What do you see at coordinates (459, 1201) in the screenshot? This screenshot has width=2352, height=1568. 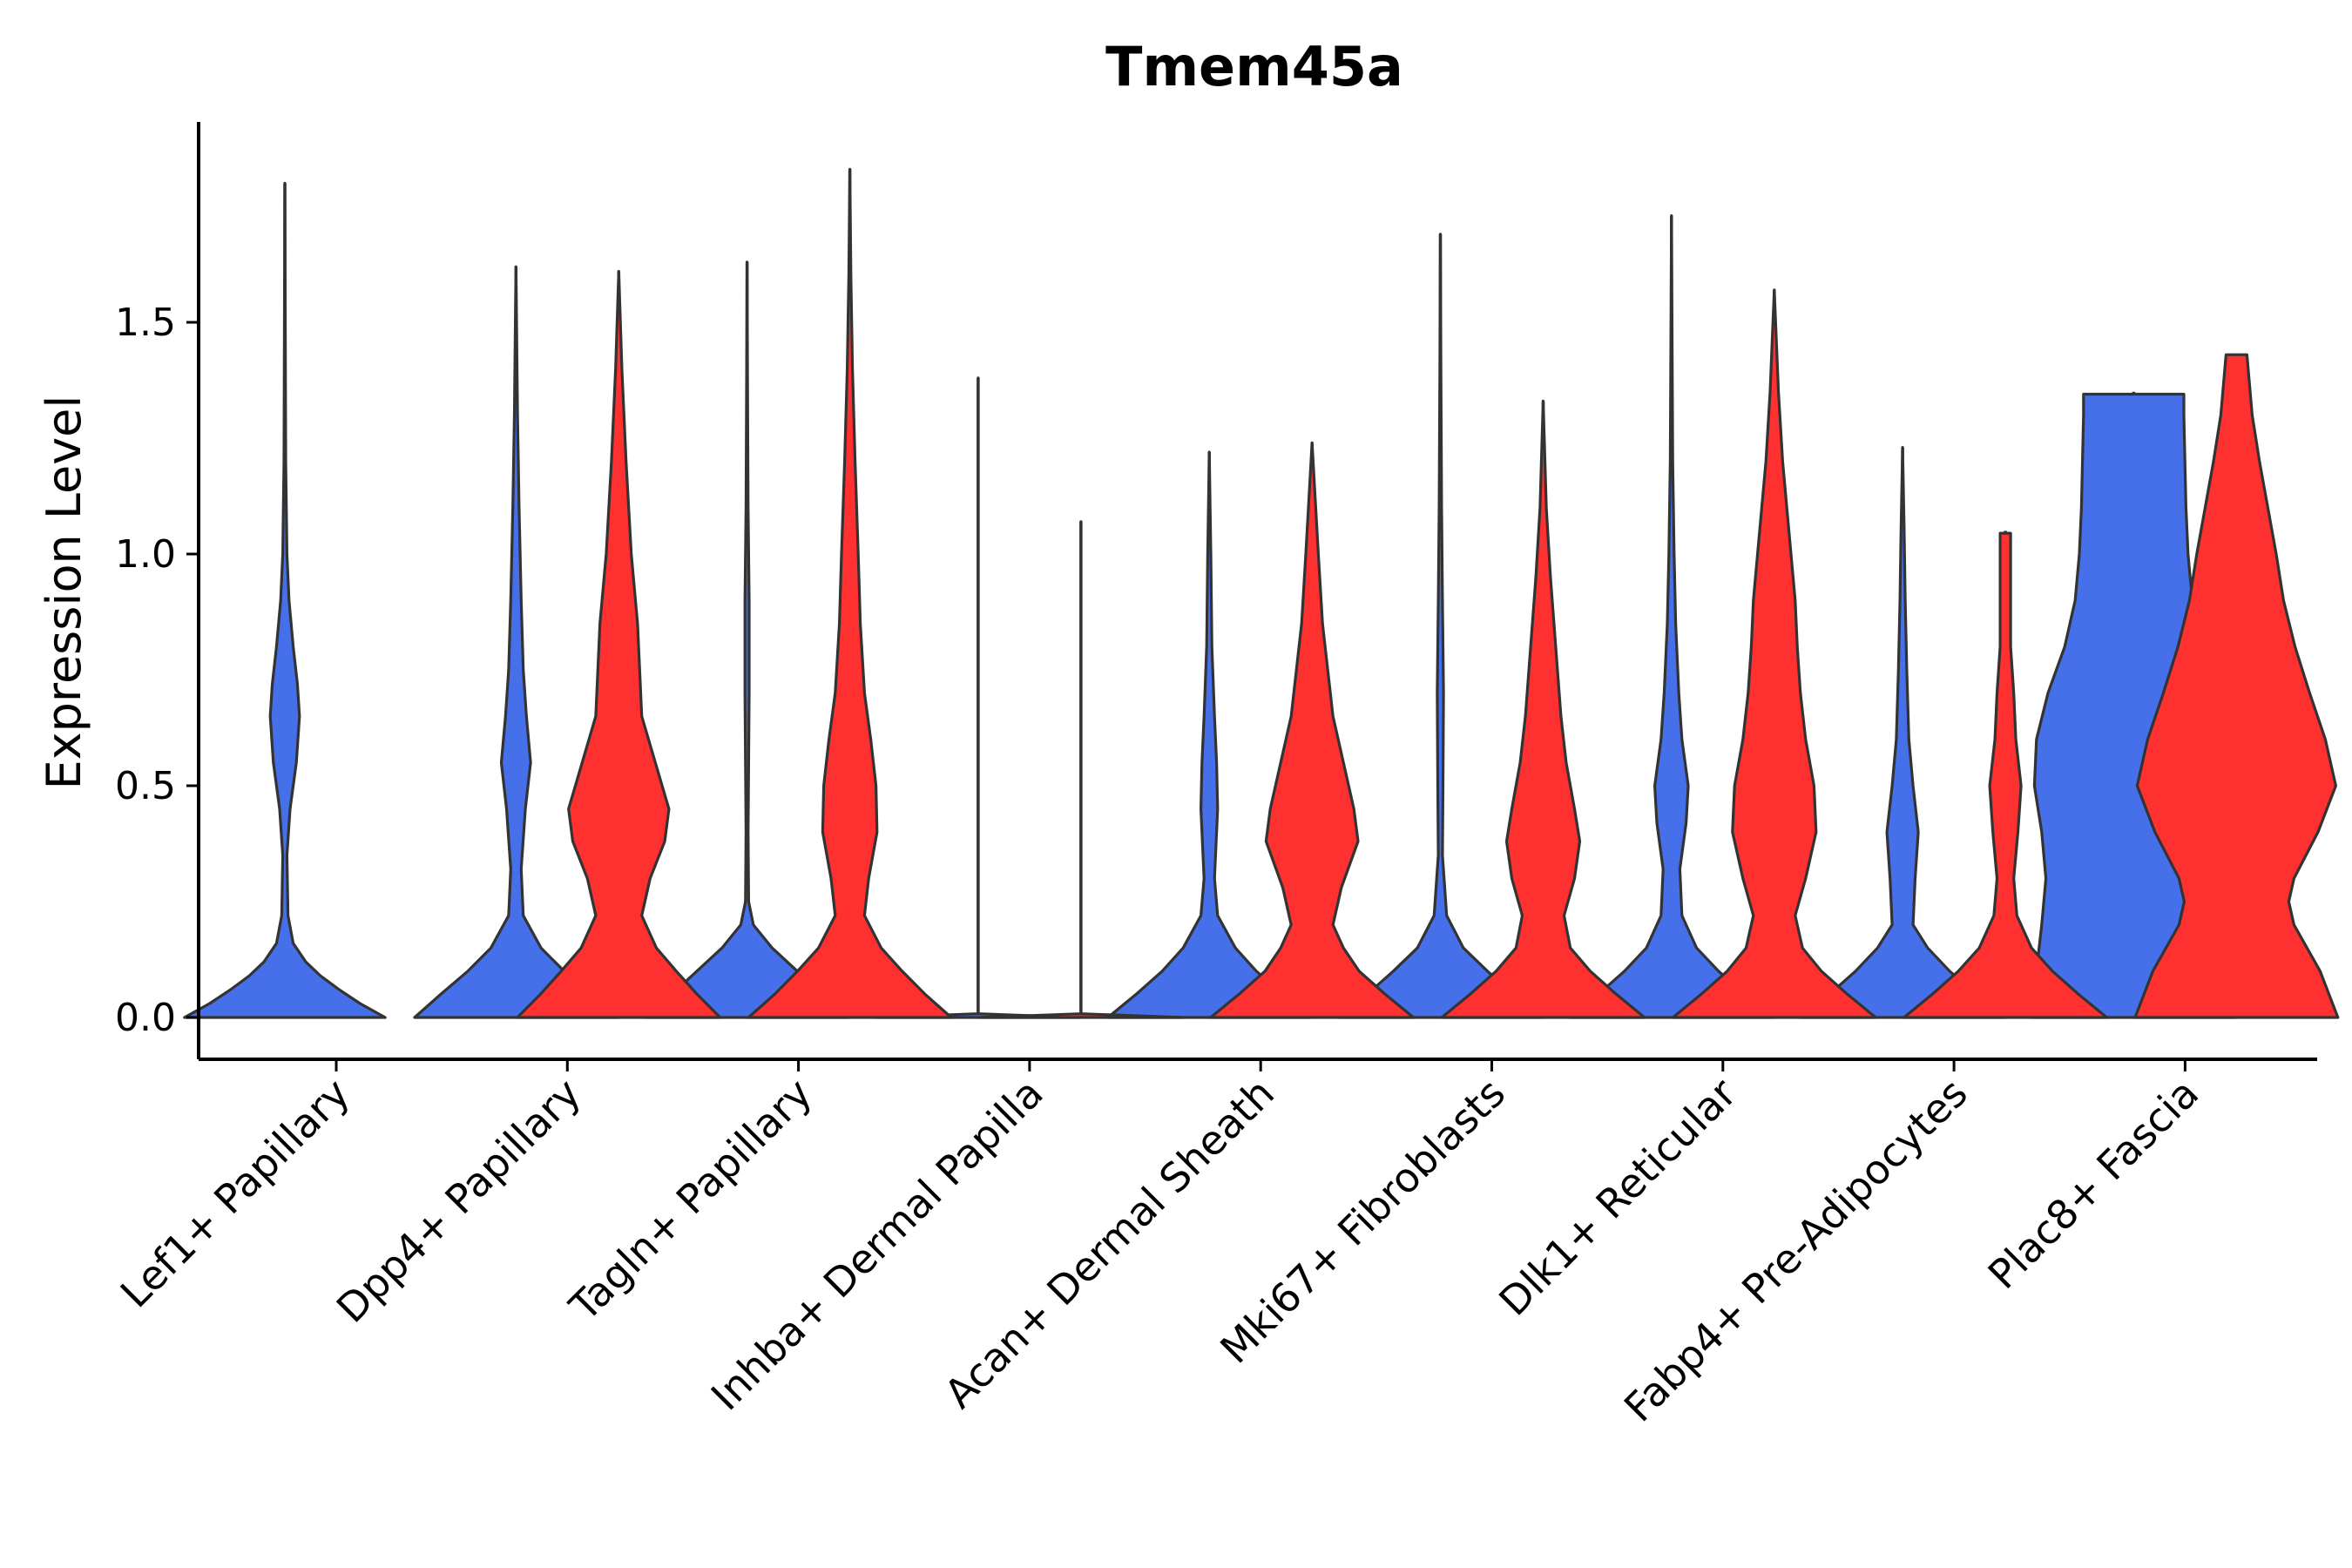 I see `x-tick-label: Dpp4+ Papillary` at bounding box center [459, 1201].